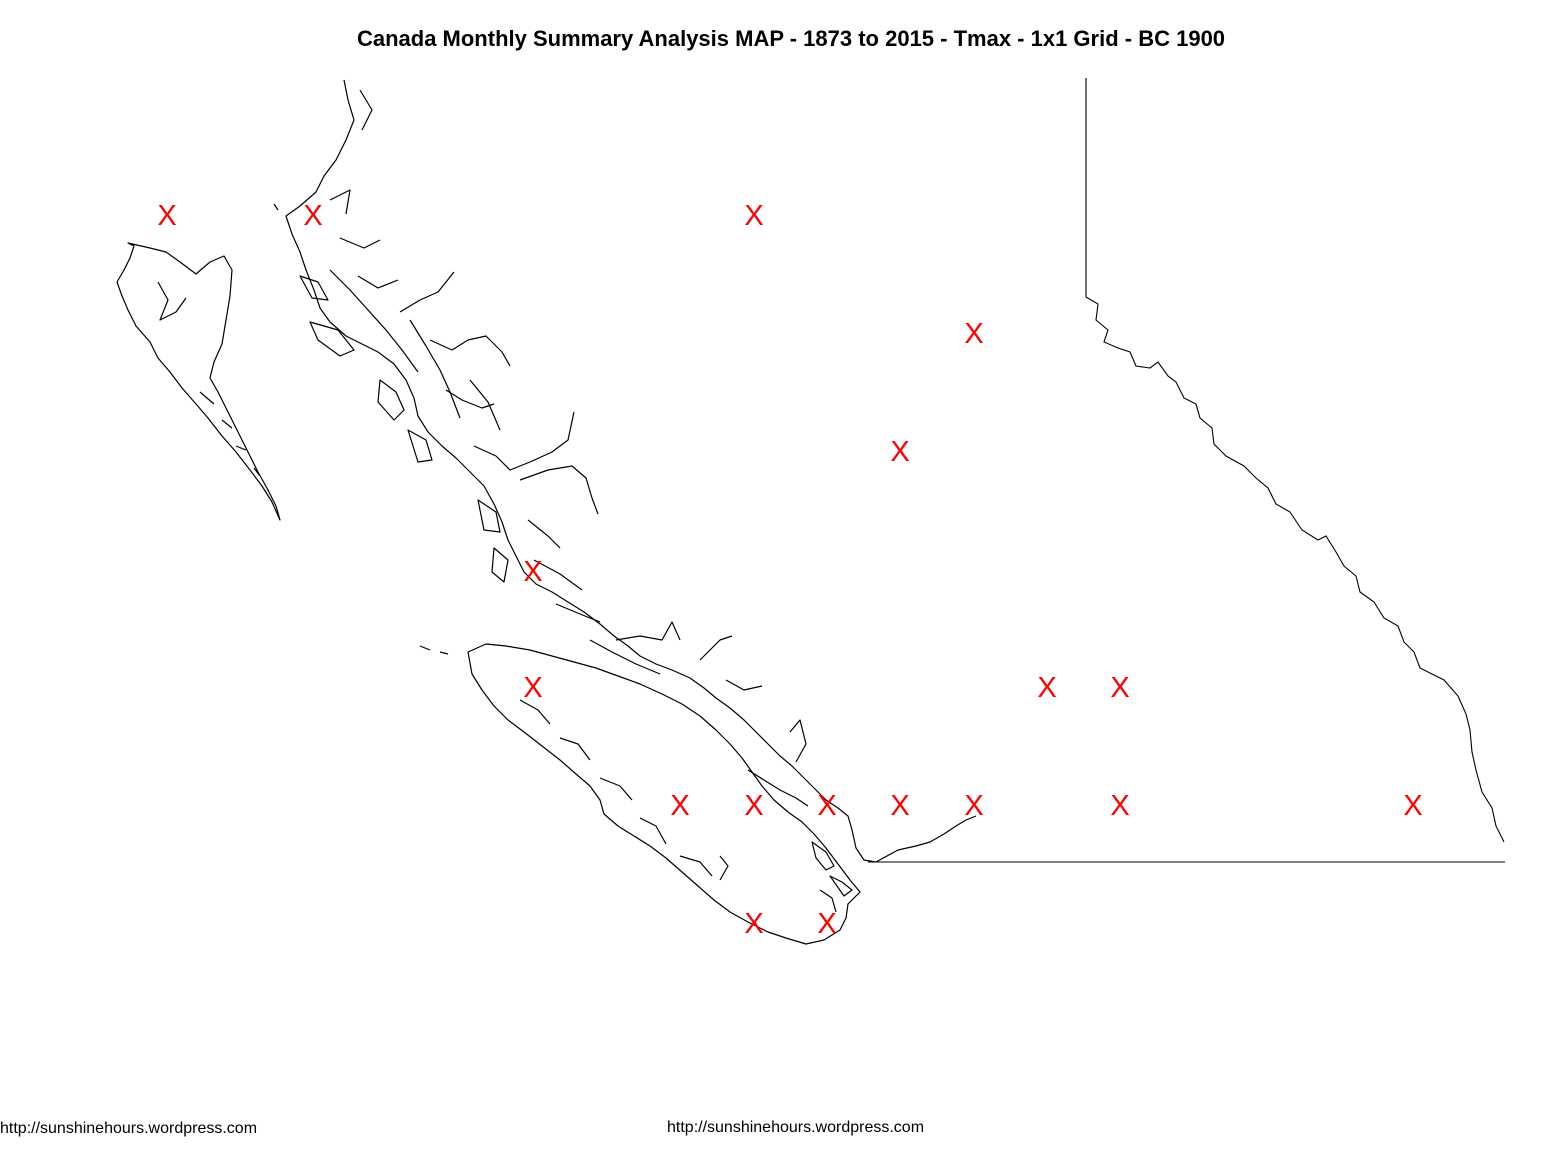 The height and width of the screenshot is (1158, 1545). I want to click on grid-marker-13: X, so click(899, 806).